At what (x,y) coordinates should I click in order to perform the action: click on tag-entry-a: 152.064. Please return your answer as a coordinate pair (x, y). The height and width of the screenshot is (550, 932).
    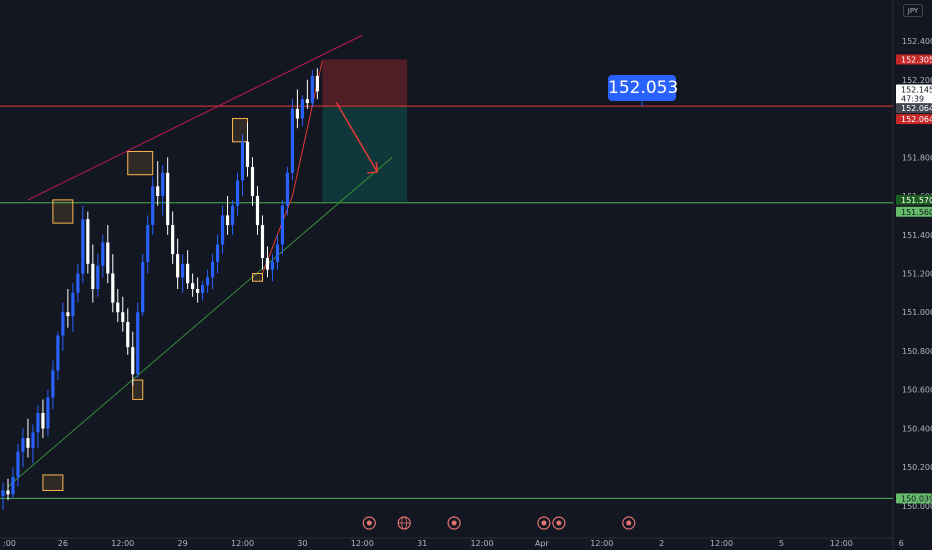
    Looking at the image, I should click on (916, 108).